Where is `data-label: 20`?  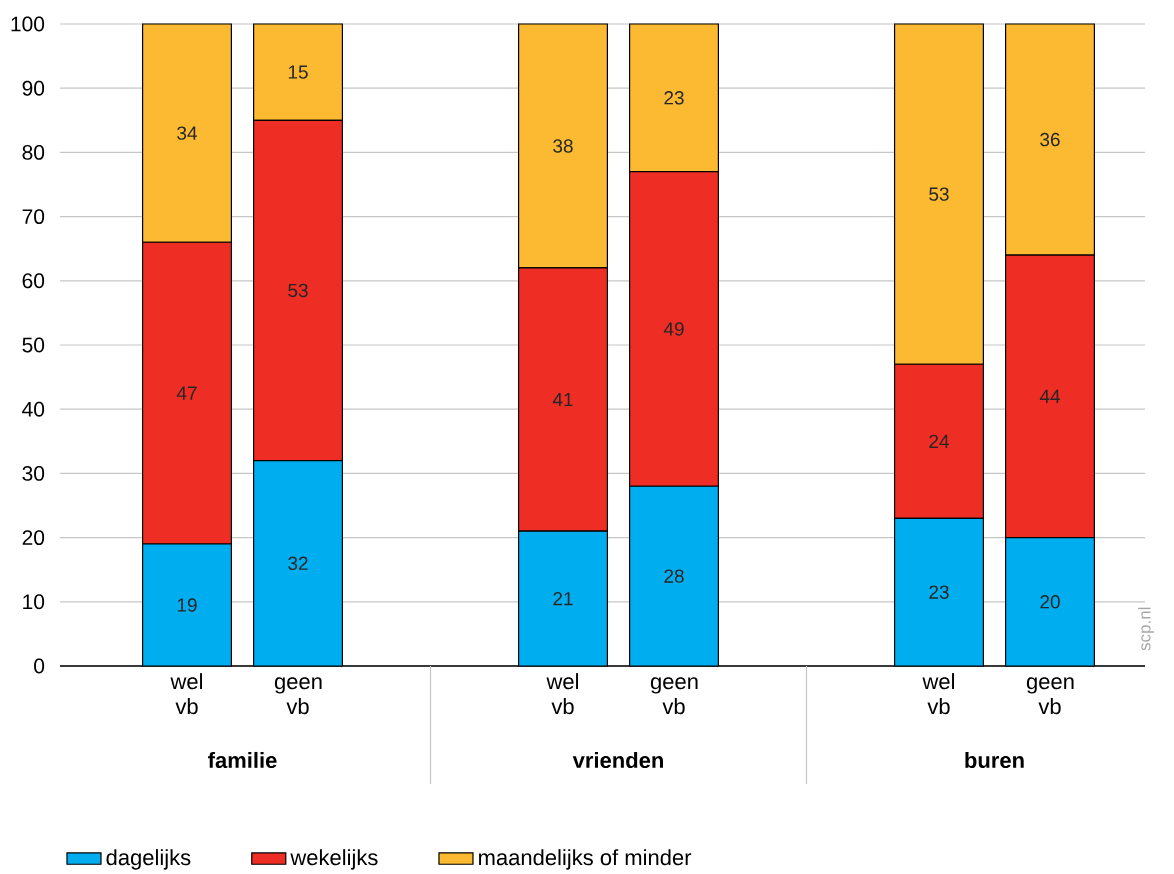
data-label: 20 is located at coordinates (1050, 602).